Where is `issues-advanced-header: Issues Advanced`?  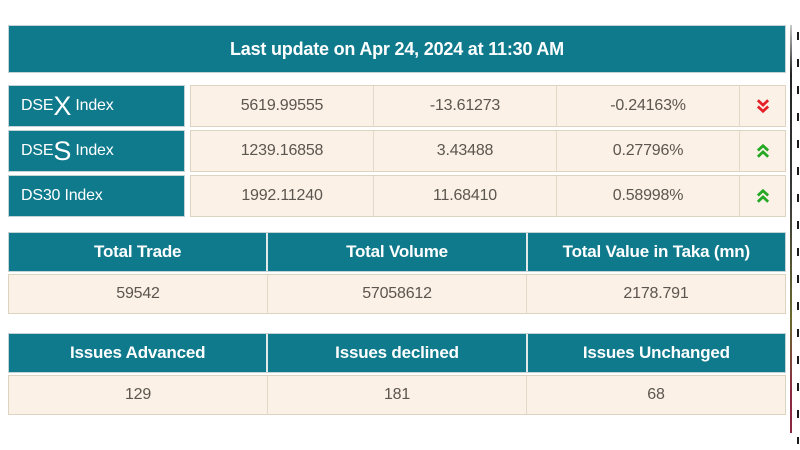
issues-advanced-header: Issues Advanced is located at coordinates (138, 352).